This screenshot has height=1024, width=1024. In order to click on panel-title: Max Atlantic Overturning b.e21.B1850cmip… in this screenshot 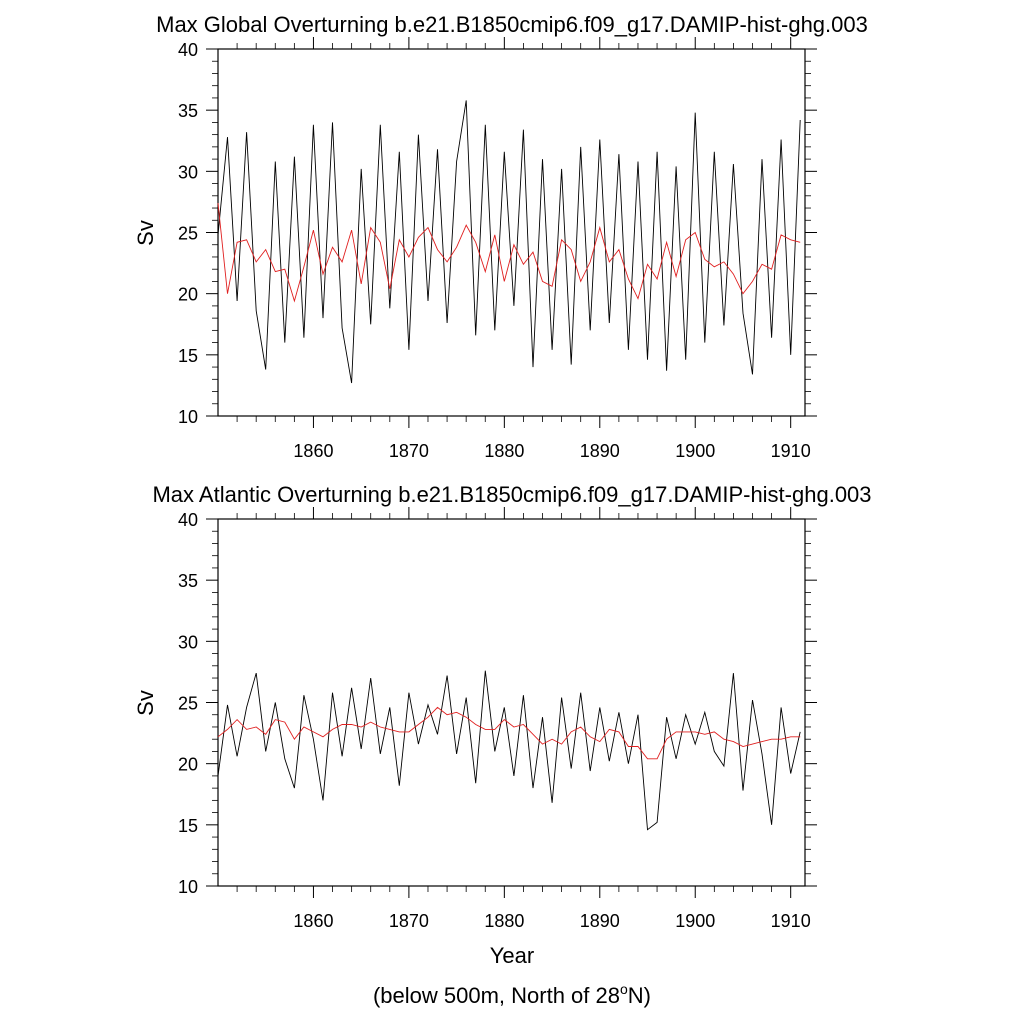, I will do `click(511, 494)`.